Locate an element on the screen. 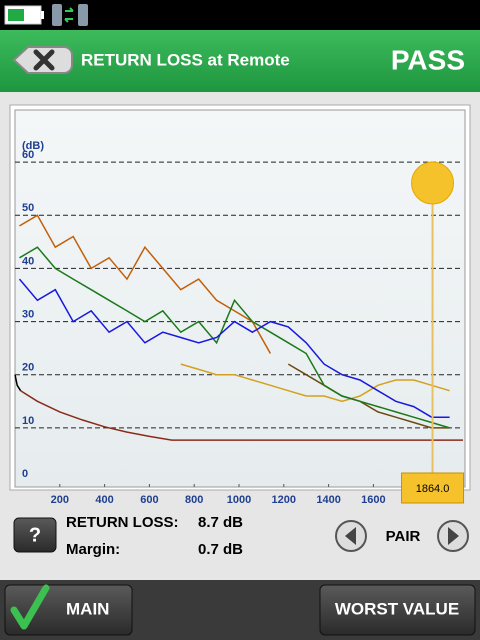 The width and height of the screenshot is (480, 640). x-tick-label: 1600 is located at coordinates (373, 500).